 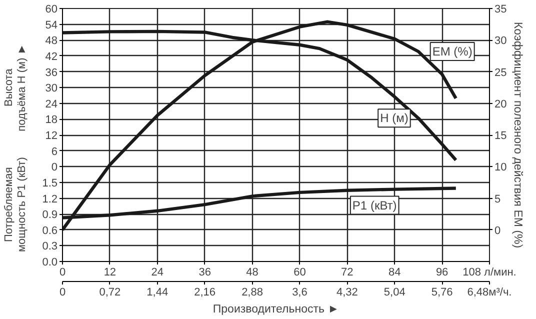 I want to click on x2-tick-label: 5,04, so click(x=395, y=292).